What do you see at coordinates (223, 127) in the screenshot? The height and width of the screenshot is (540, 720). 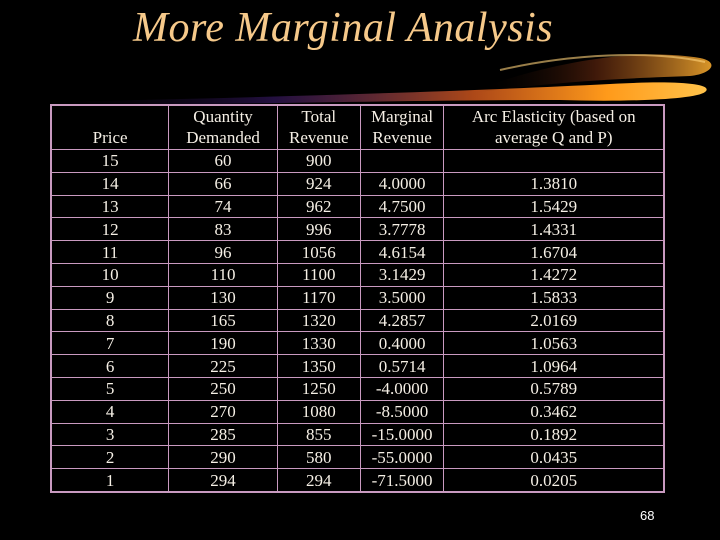 I see `header-quantity-demanded: Quantity Demanded` at bounding box center [223, 127].